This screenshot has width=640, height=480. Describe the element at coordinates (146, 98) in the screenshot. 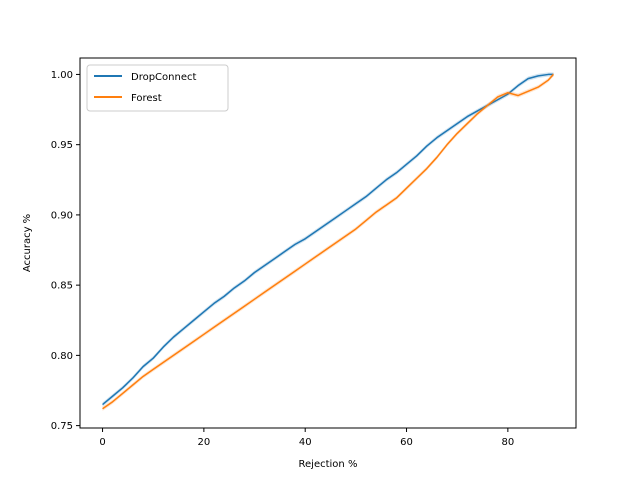

I see `legend-label-forest: Forest` at that location.